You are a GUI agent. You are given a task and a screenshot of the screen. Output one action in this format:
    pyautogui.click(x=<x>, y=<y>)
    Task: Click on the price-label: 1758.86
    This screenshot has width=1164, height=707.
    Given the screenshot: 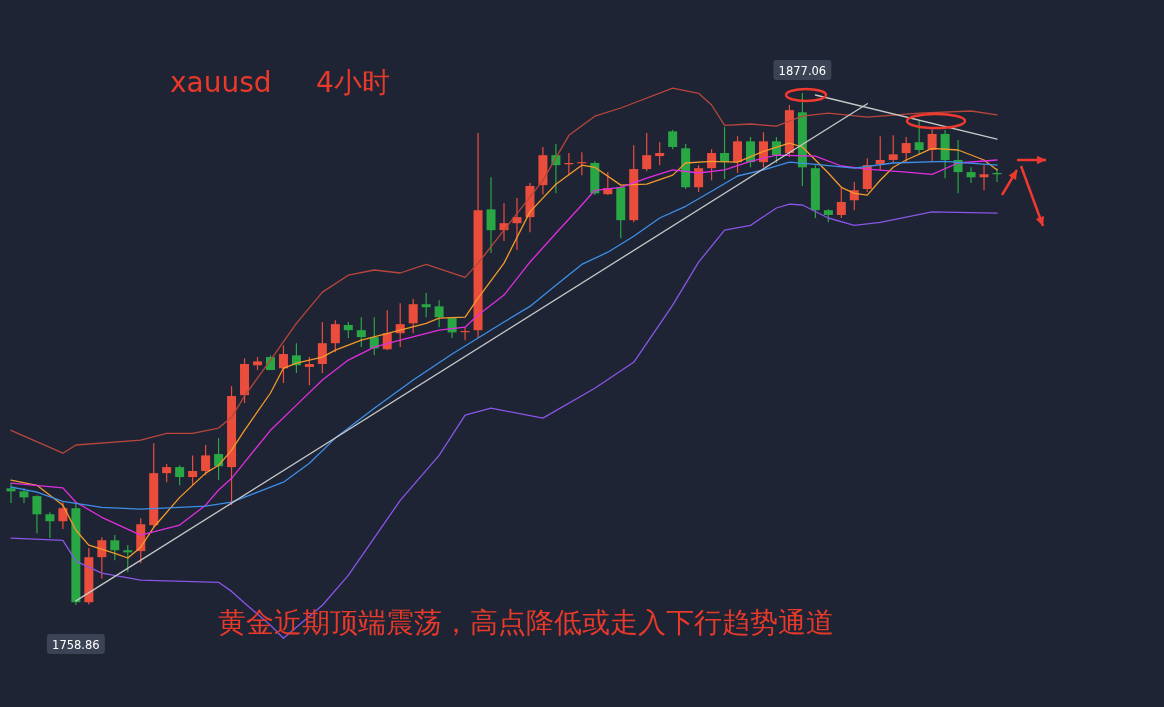 What is the action you would take?
    pyautogui.click(x=75, y=644)
    